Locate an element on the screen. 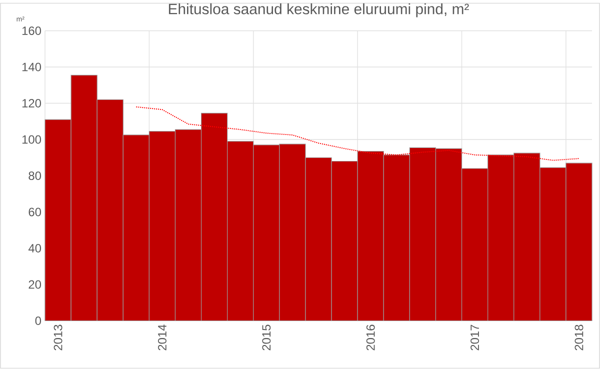  y-tick-label: 40 is located at coordinates (35, 248).